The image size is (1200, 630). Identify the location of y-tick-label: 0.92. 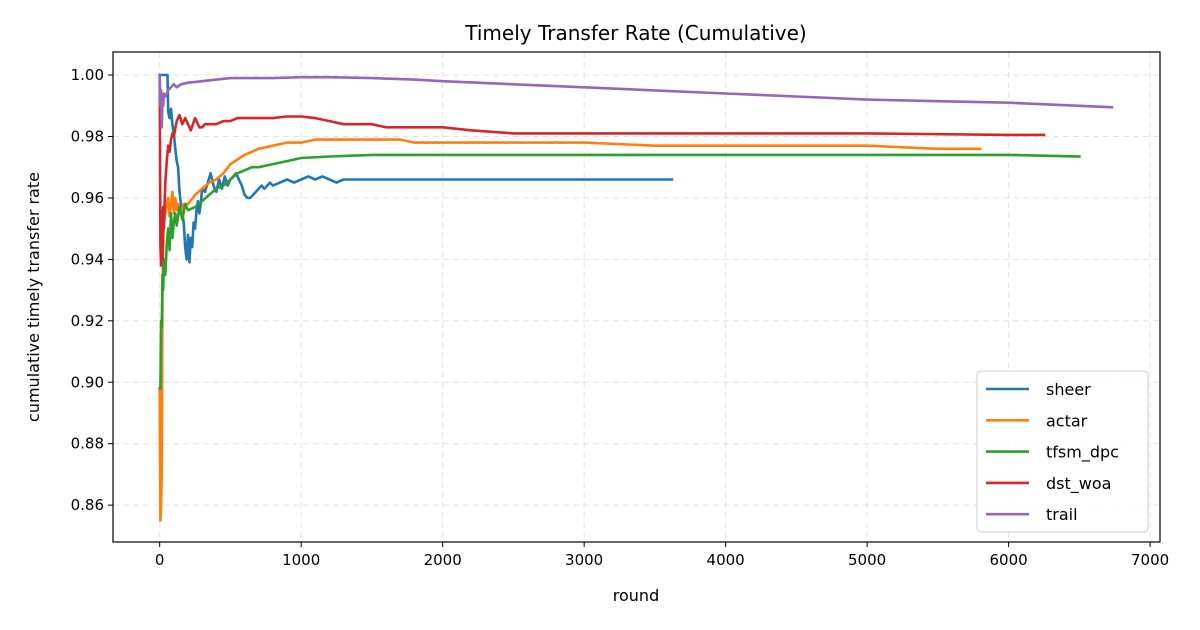
(87, 321).